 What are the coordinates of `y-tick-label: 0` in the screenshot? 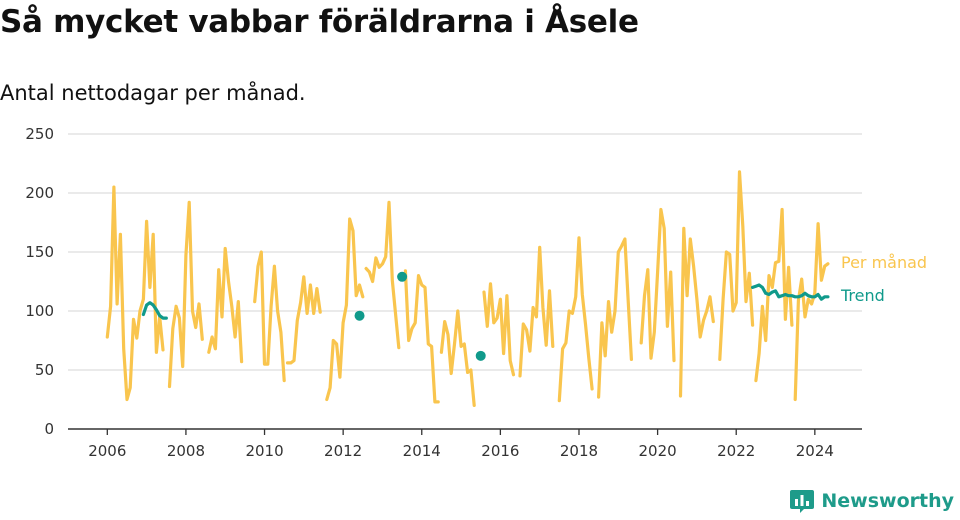 It's located at (49, 429).